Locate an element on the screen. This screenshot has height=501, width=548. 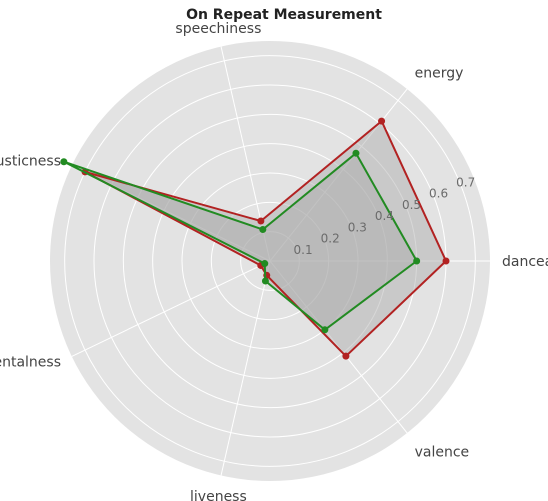
series-0-point-danceability is located at coordinates (446, 261).